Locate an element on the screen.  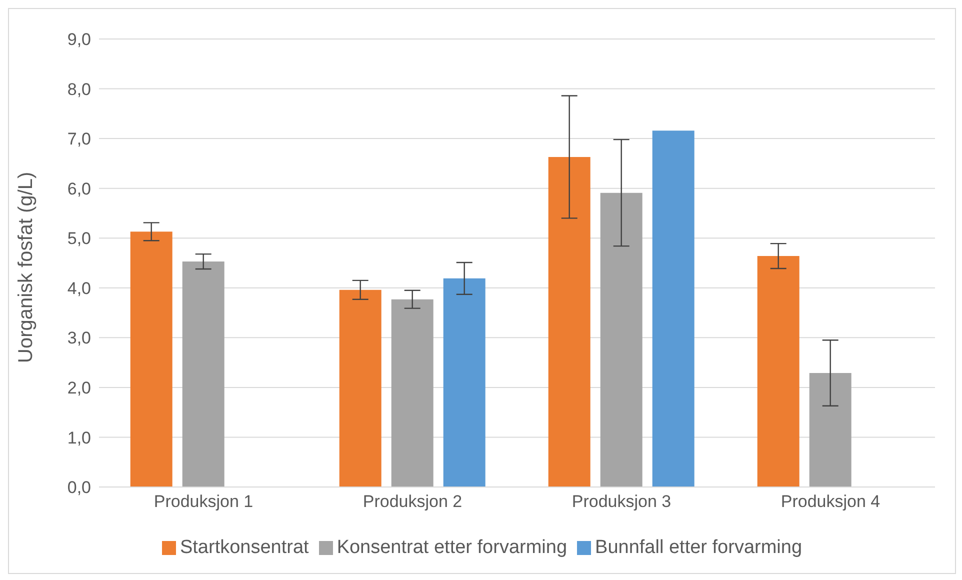
y-tick-label: 1,0 is located at coordinates (79, 438).